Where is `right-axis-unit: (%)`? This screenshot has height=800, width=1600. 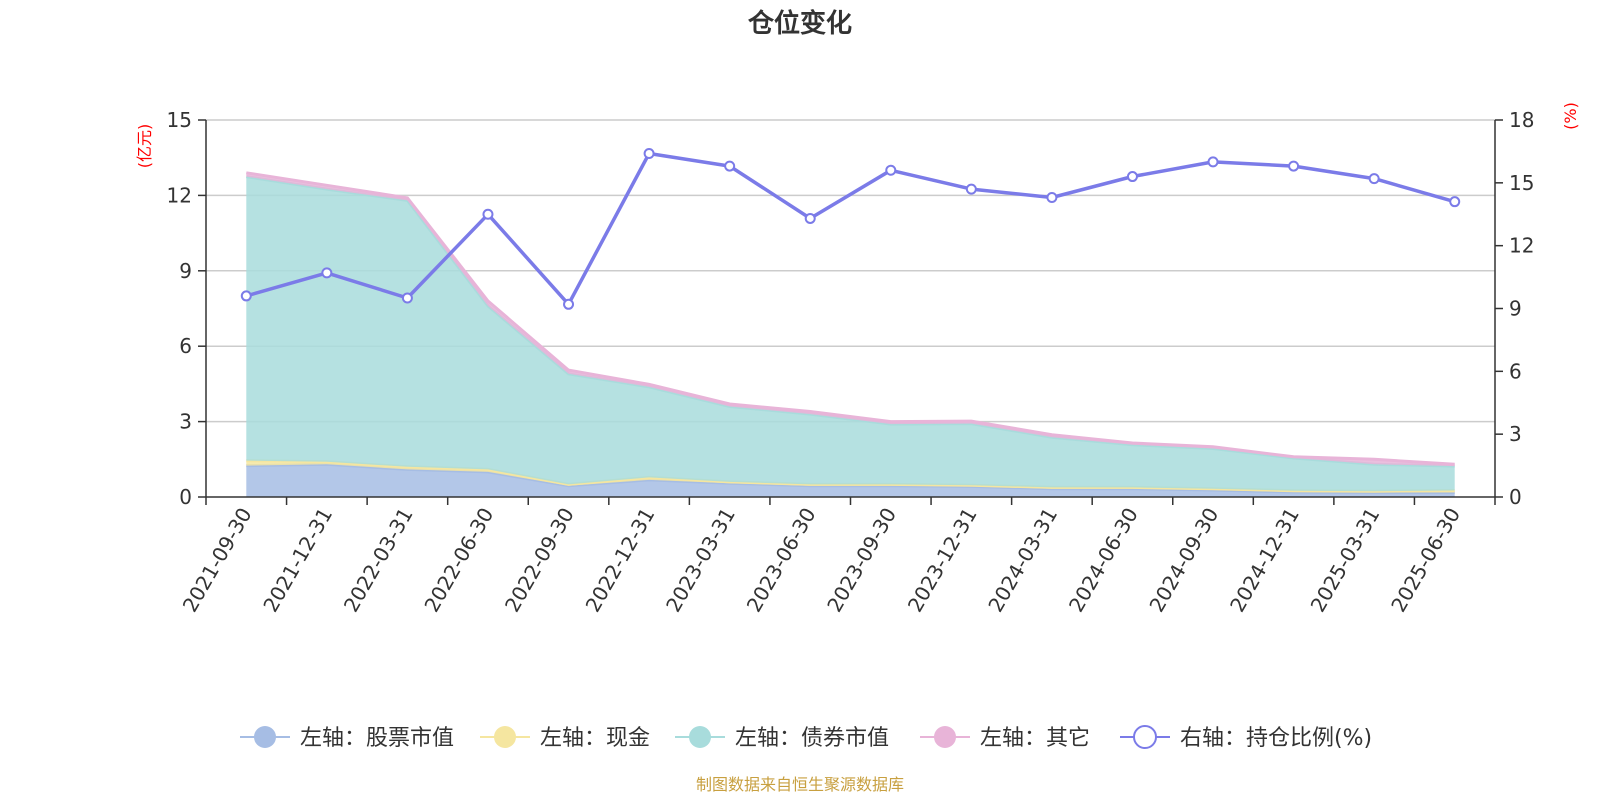
right-axis-unit: (%) is located at coordinates (1570, 116).